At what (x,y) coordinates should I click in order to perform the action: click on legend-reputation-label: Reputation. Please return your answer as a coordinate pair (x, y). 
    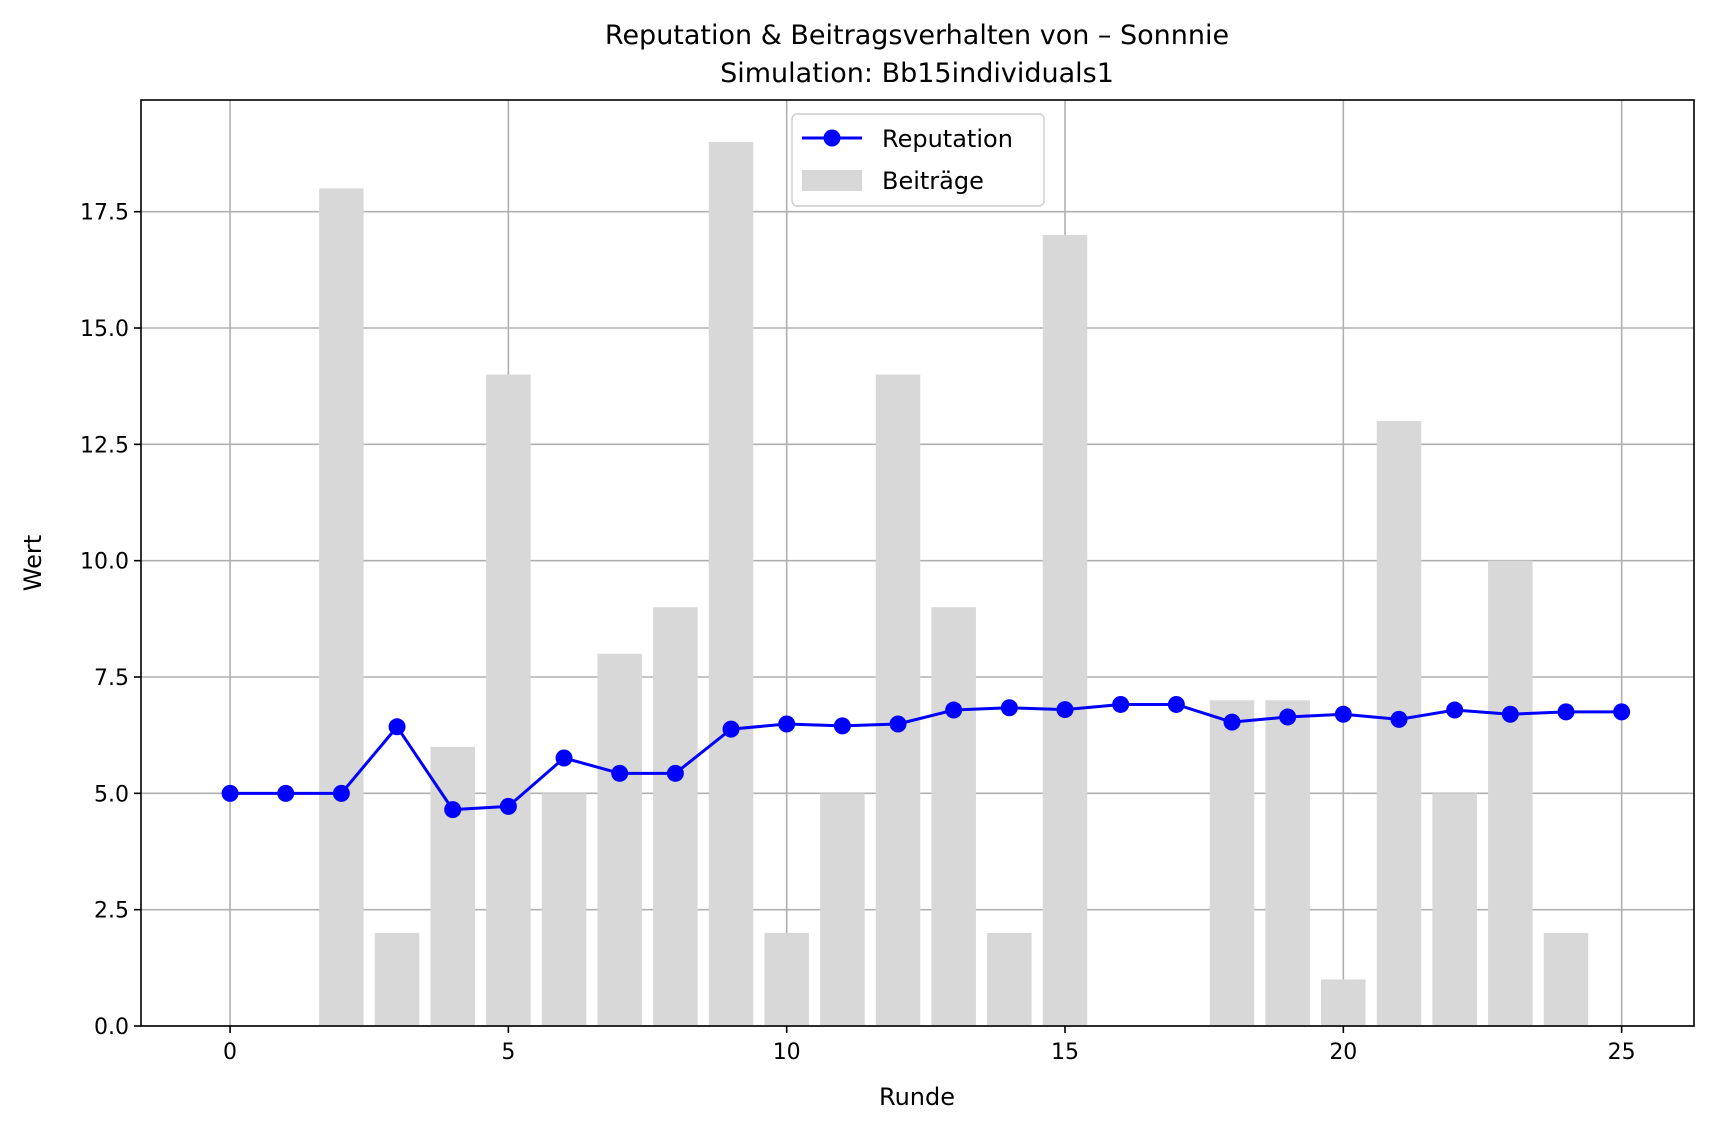
    Looking at the image, I should click on (947, 139).